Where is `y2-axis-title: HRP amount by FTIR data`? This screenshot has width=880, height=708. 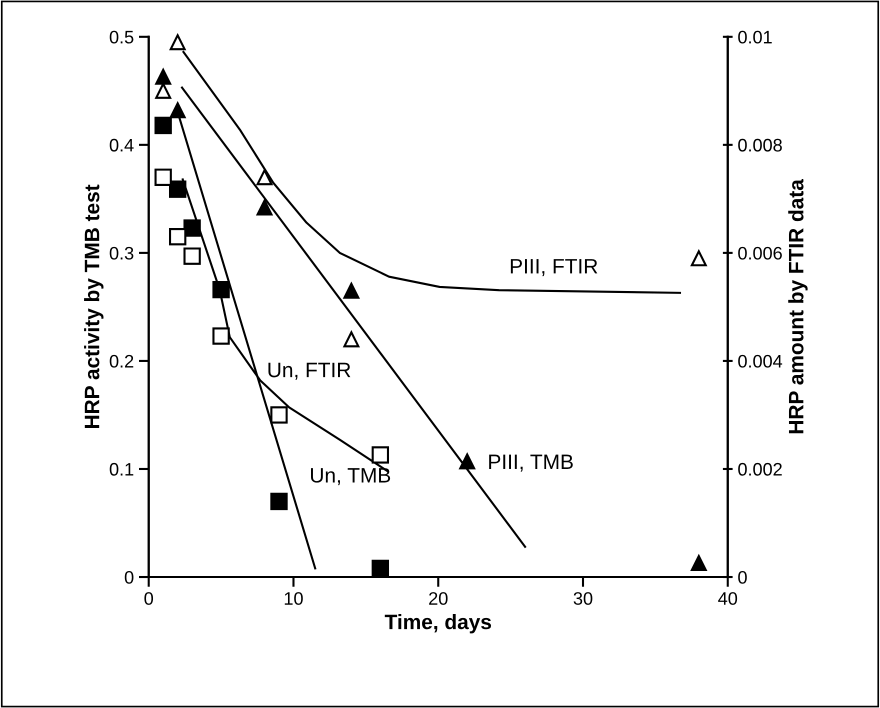
y2-axis-title: HRP amount by FTIR data is located at coordinates (798, 306).